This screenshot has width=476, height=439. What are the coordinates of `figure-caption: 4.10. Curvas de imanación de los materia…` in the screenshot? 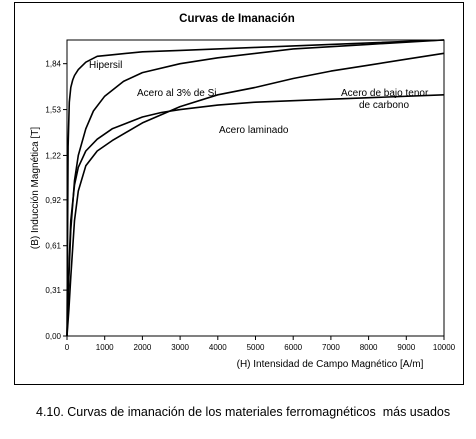 It's located at (243, 412).